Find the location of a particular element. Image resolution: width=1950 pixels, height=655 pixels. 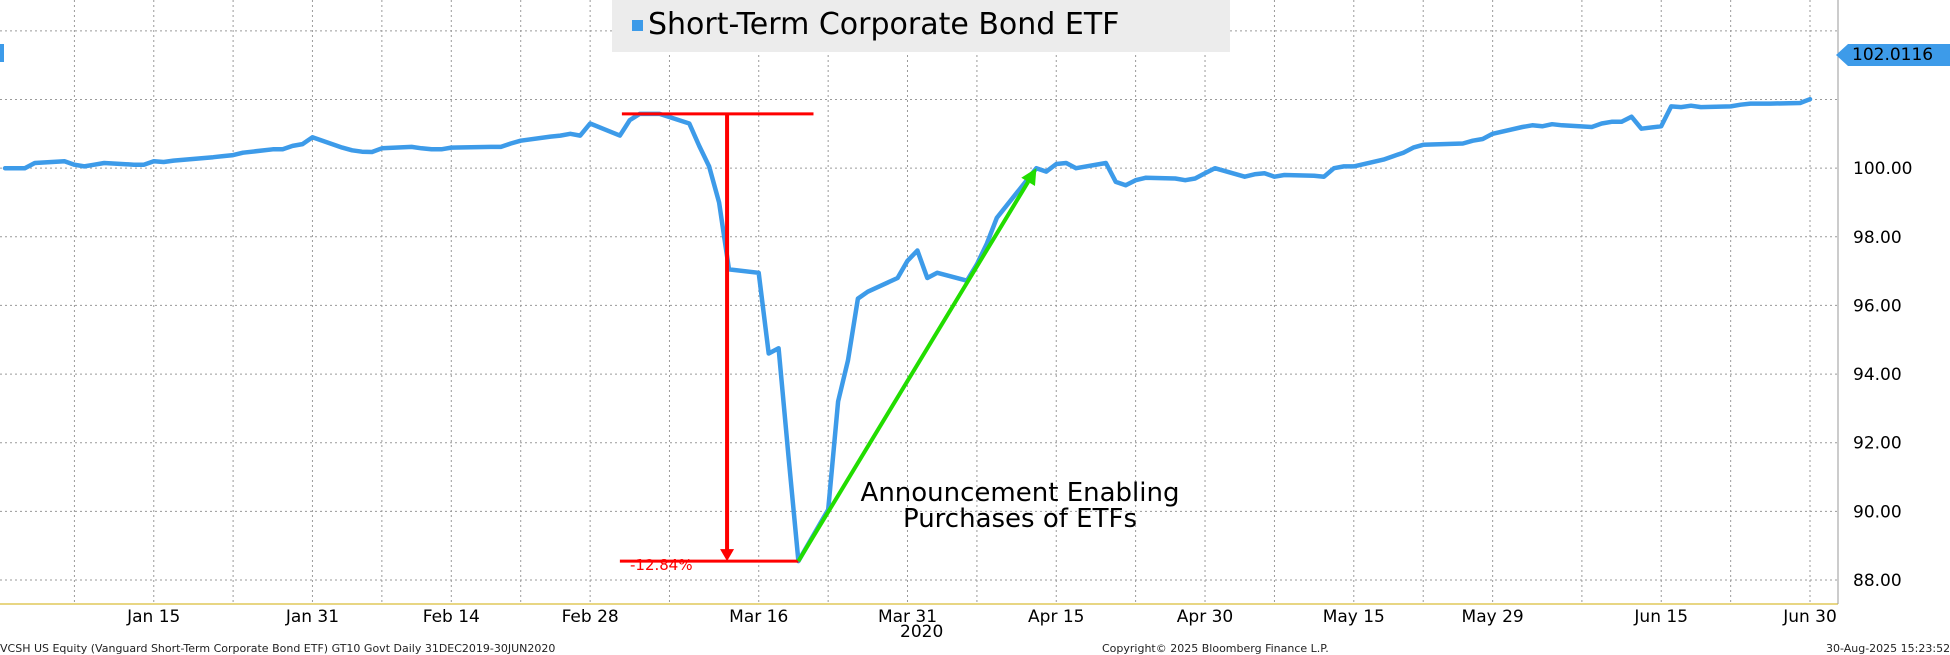

legend is located at coordinates (921, 26).